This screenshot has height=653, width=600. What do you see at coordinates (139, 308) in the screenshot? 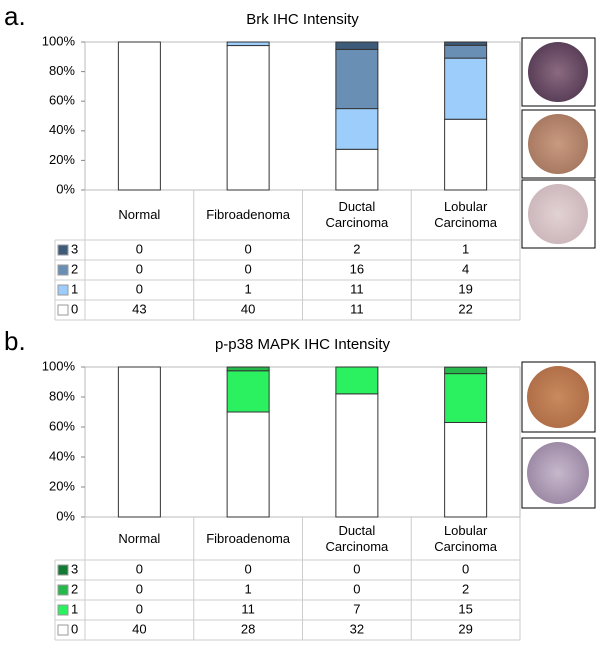
I see `table-cell: 43` at bounding box center [139, 308].